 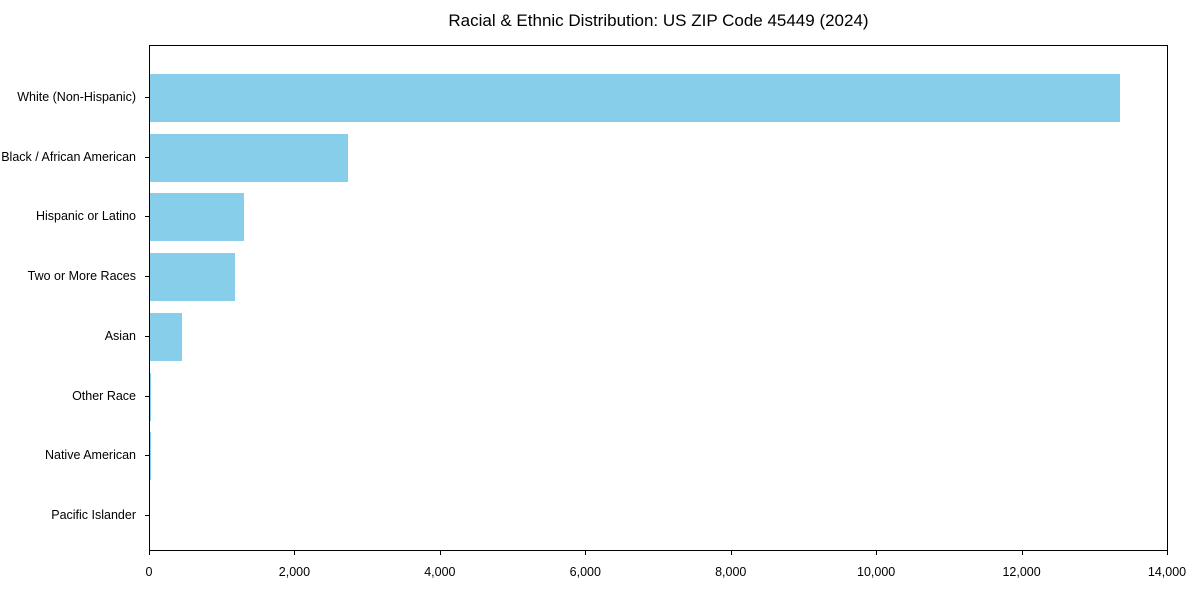 What do you see at coordinates (876, 572) in the screenshot?
I see `x-axis-tick-label: 10,000` at bounding box center [876, 572].